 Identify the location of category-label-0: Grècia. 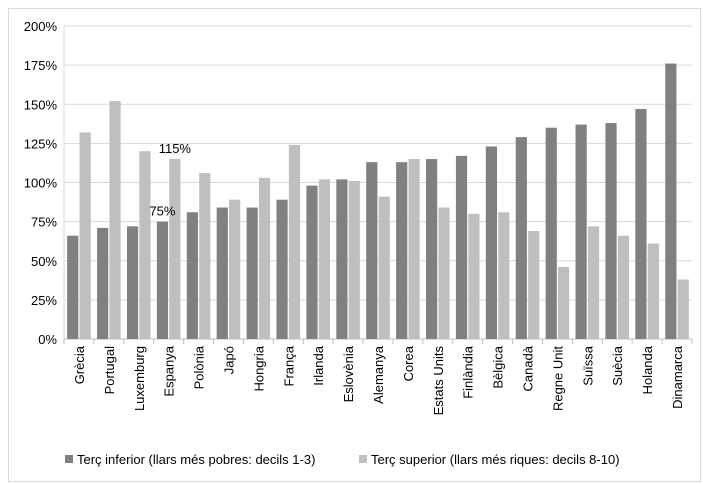
(79, 364).